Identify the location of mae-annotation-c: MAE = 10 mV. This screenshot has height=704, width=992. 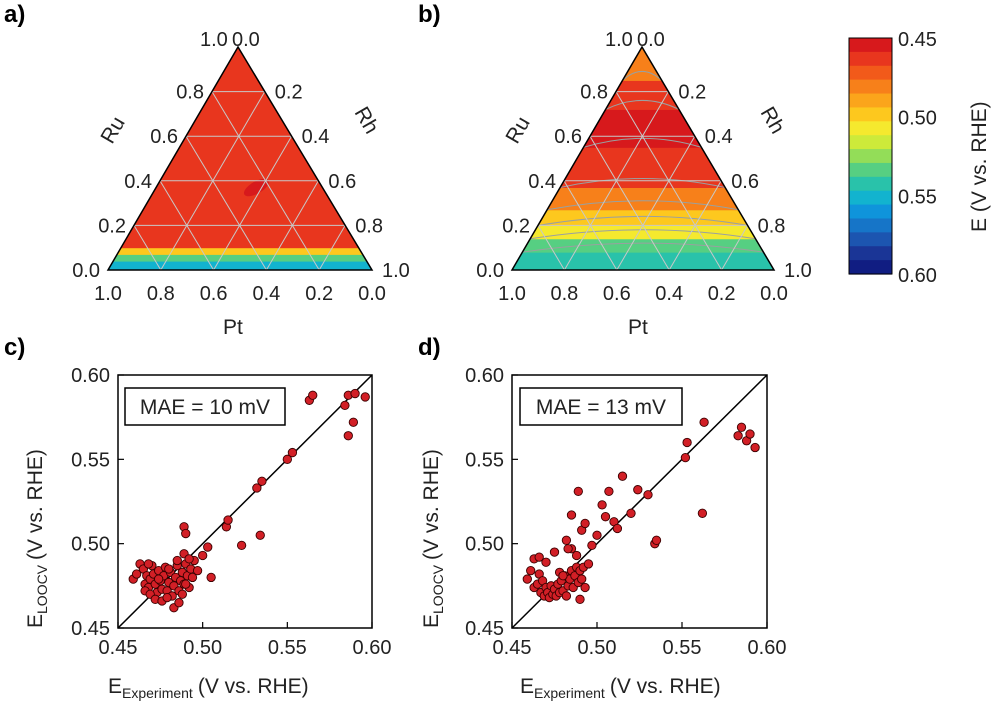
(205, 407).